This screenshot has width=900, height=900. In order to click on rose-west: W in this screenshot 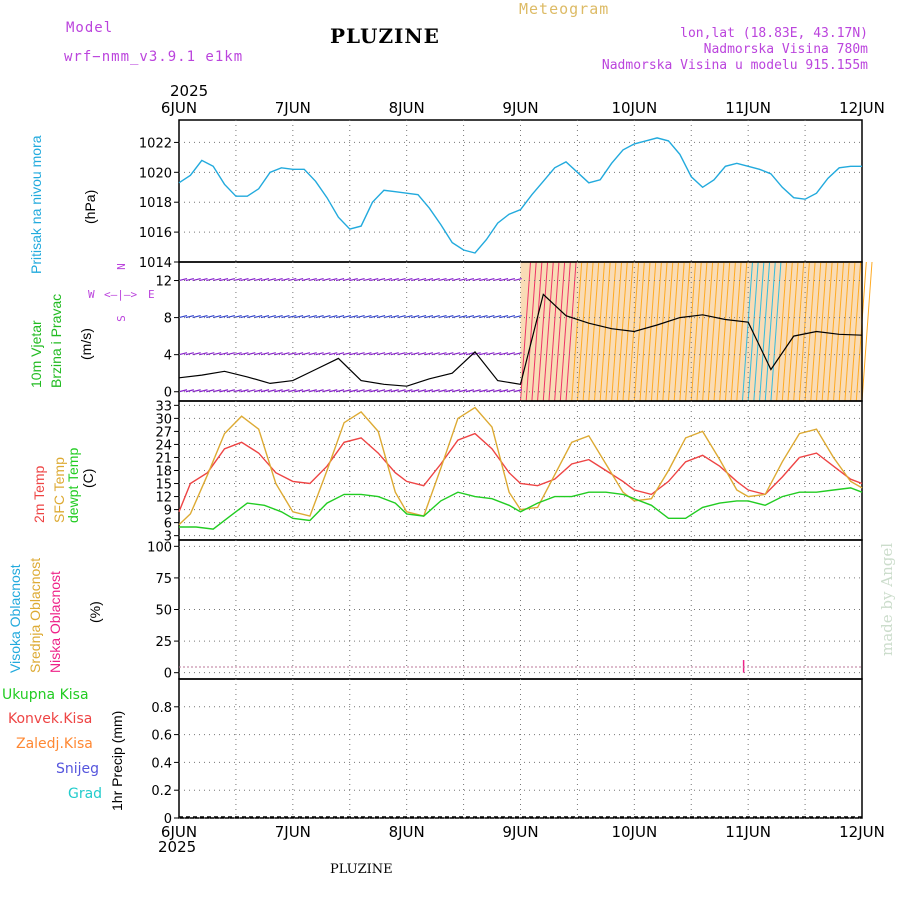, I will do `click(91, 294)`.